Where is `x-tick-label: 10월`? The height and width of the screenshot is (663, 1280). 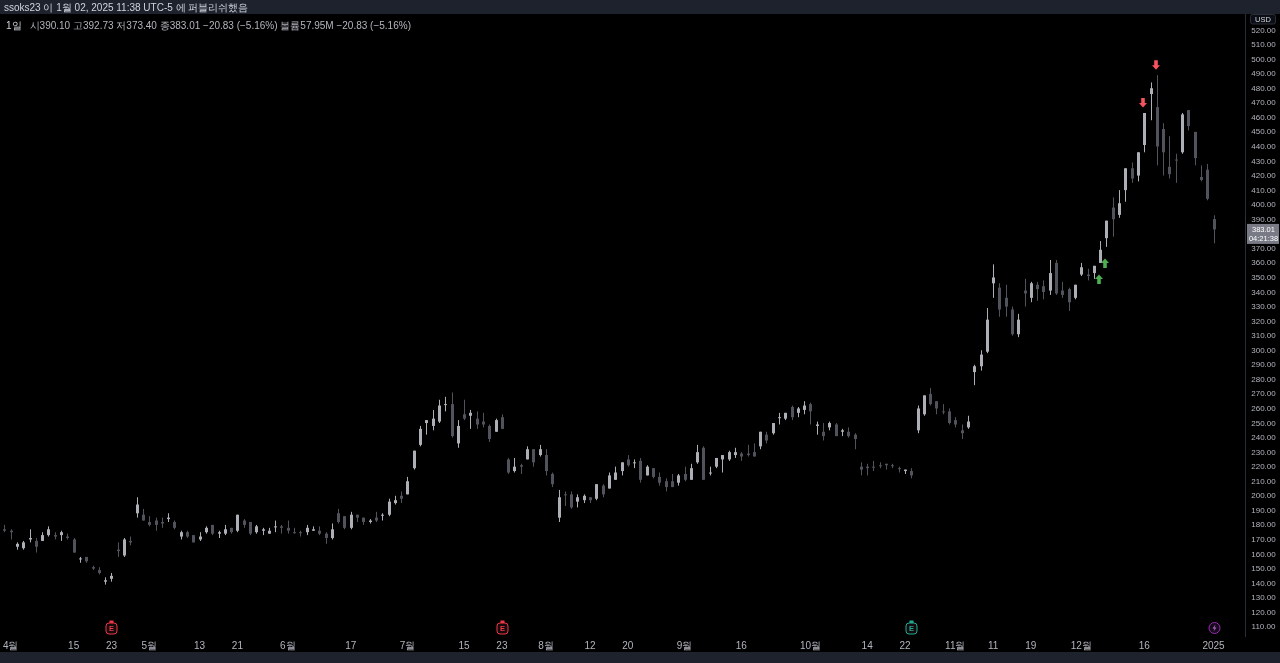
x-tick-label: 10월 is located at coordinates (810, 645).